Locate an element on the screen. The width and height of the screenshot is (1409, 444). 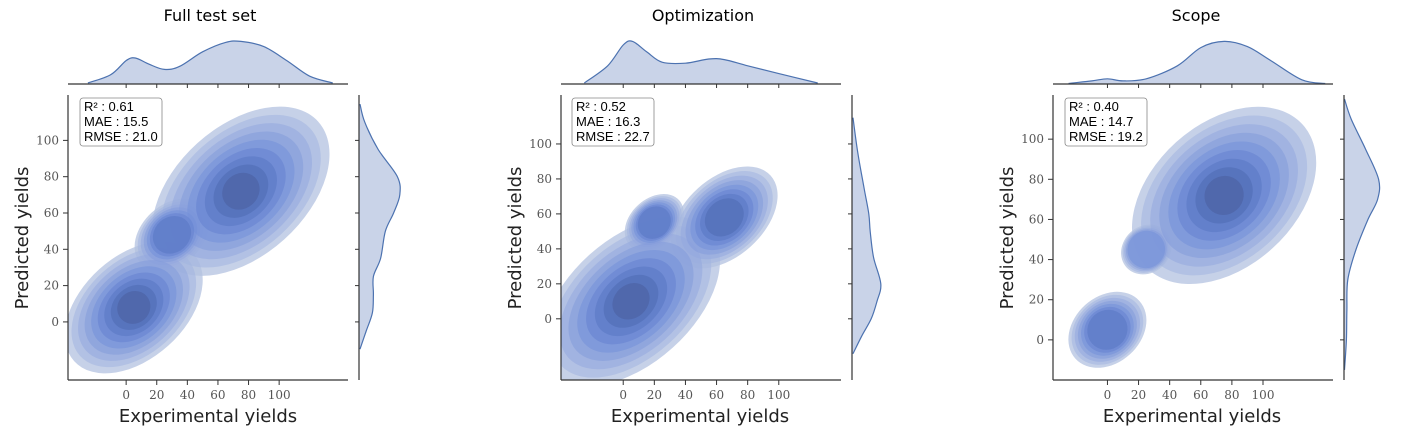
stat-r2: R² : 0.52 is located at coordinates (601, 106).